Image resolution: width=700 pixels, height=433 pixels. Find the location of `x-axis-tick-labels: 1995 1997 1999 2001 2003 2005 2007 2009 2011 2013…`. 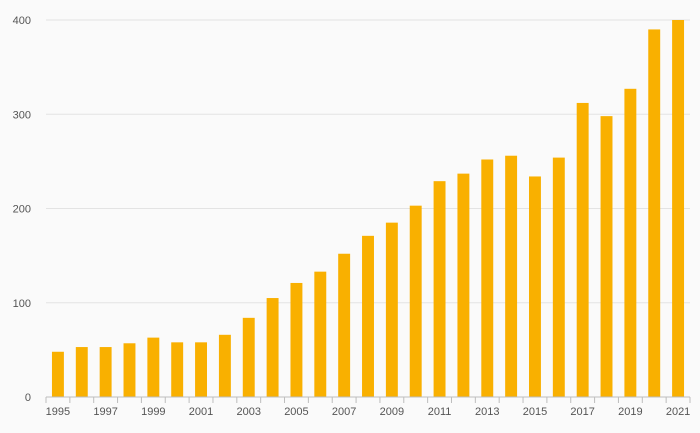

x-axis-tick-labels: 1995 1997 1999 2001 2003 2005 2007 2009 2011 2013… is located at coordinates (368, 412).